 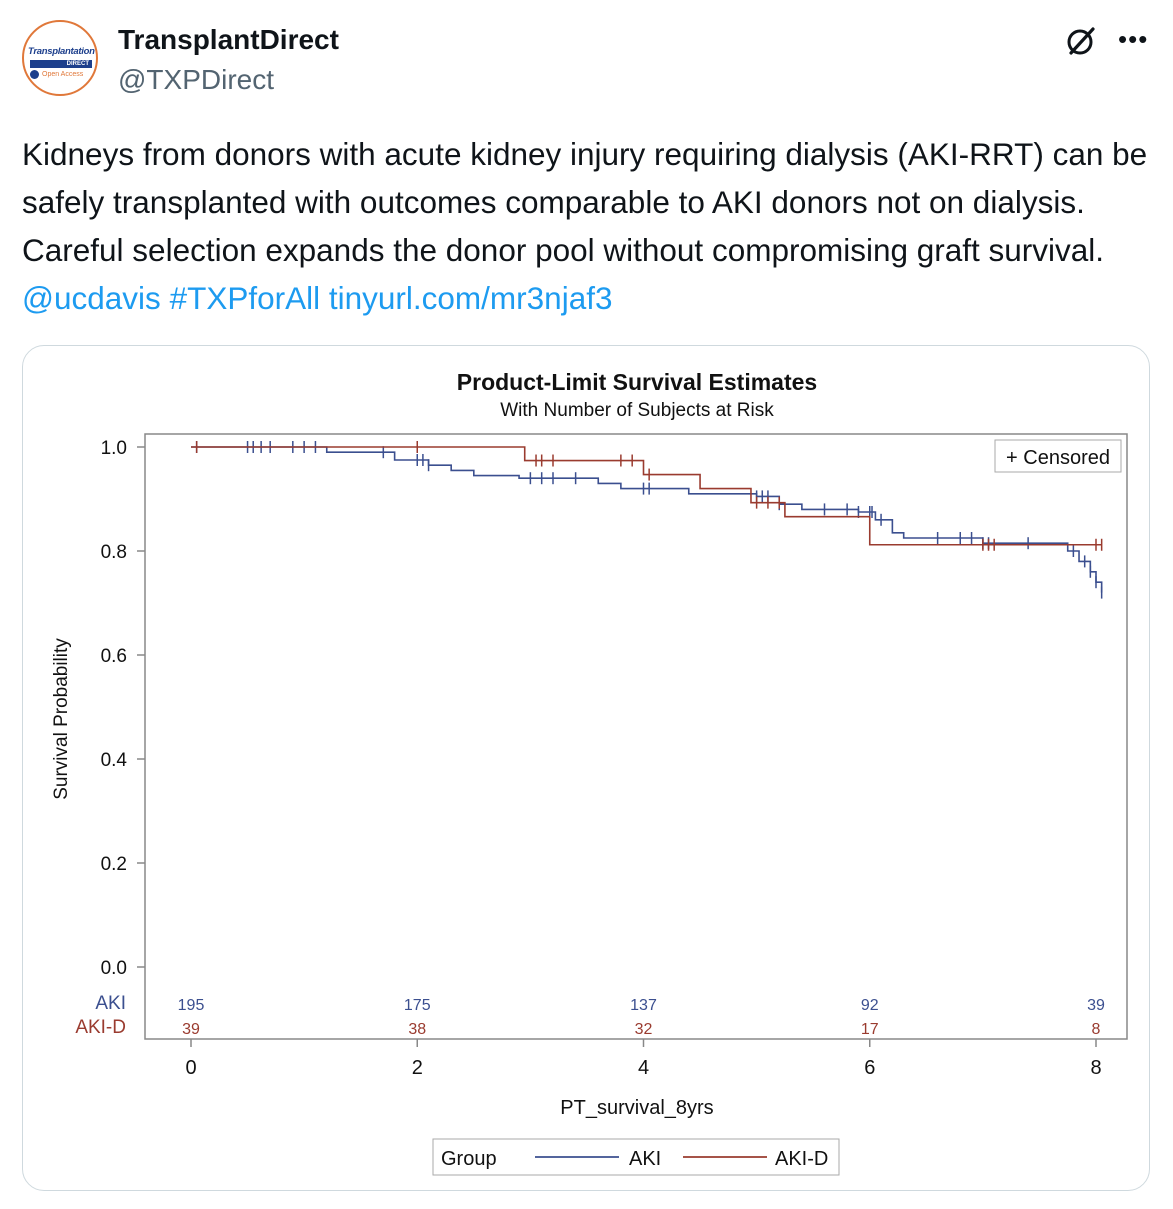 What do you see at coordinates (1133, 39) in the screenshot?
I see `more-icon: •••` at bounding box center [1133, 39].